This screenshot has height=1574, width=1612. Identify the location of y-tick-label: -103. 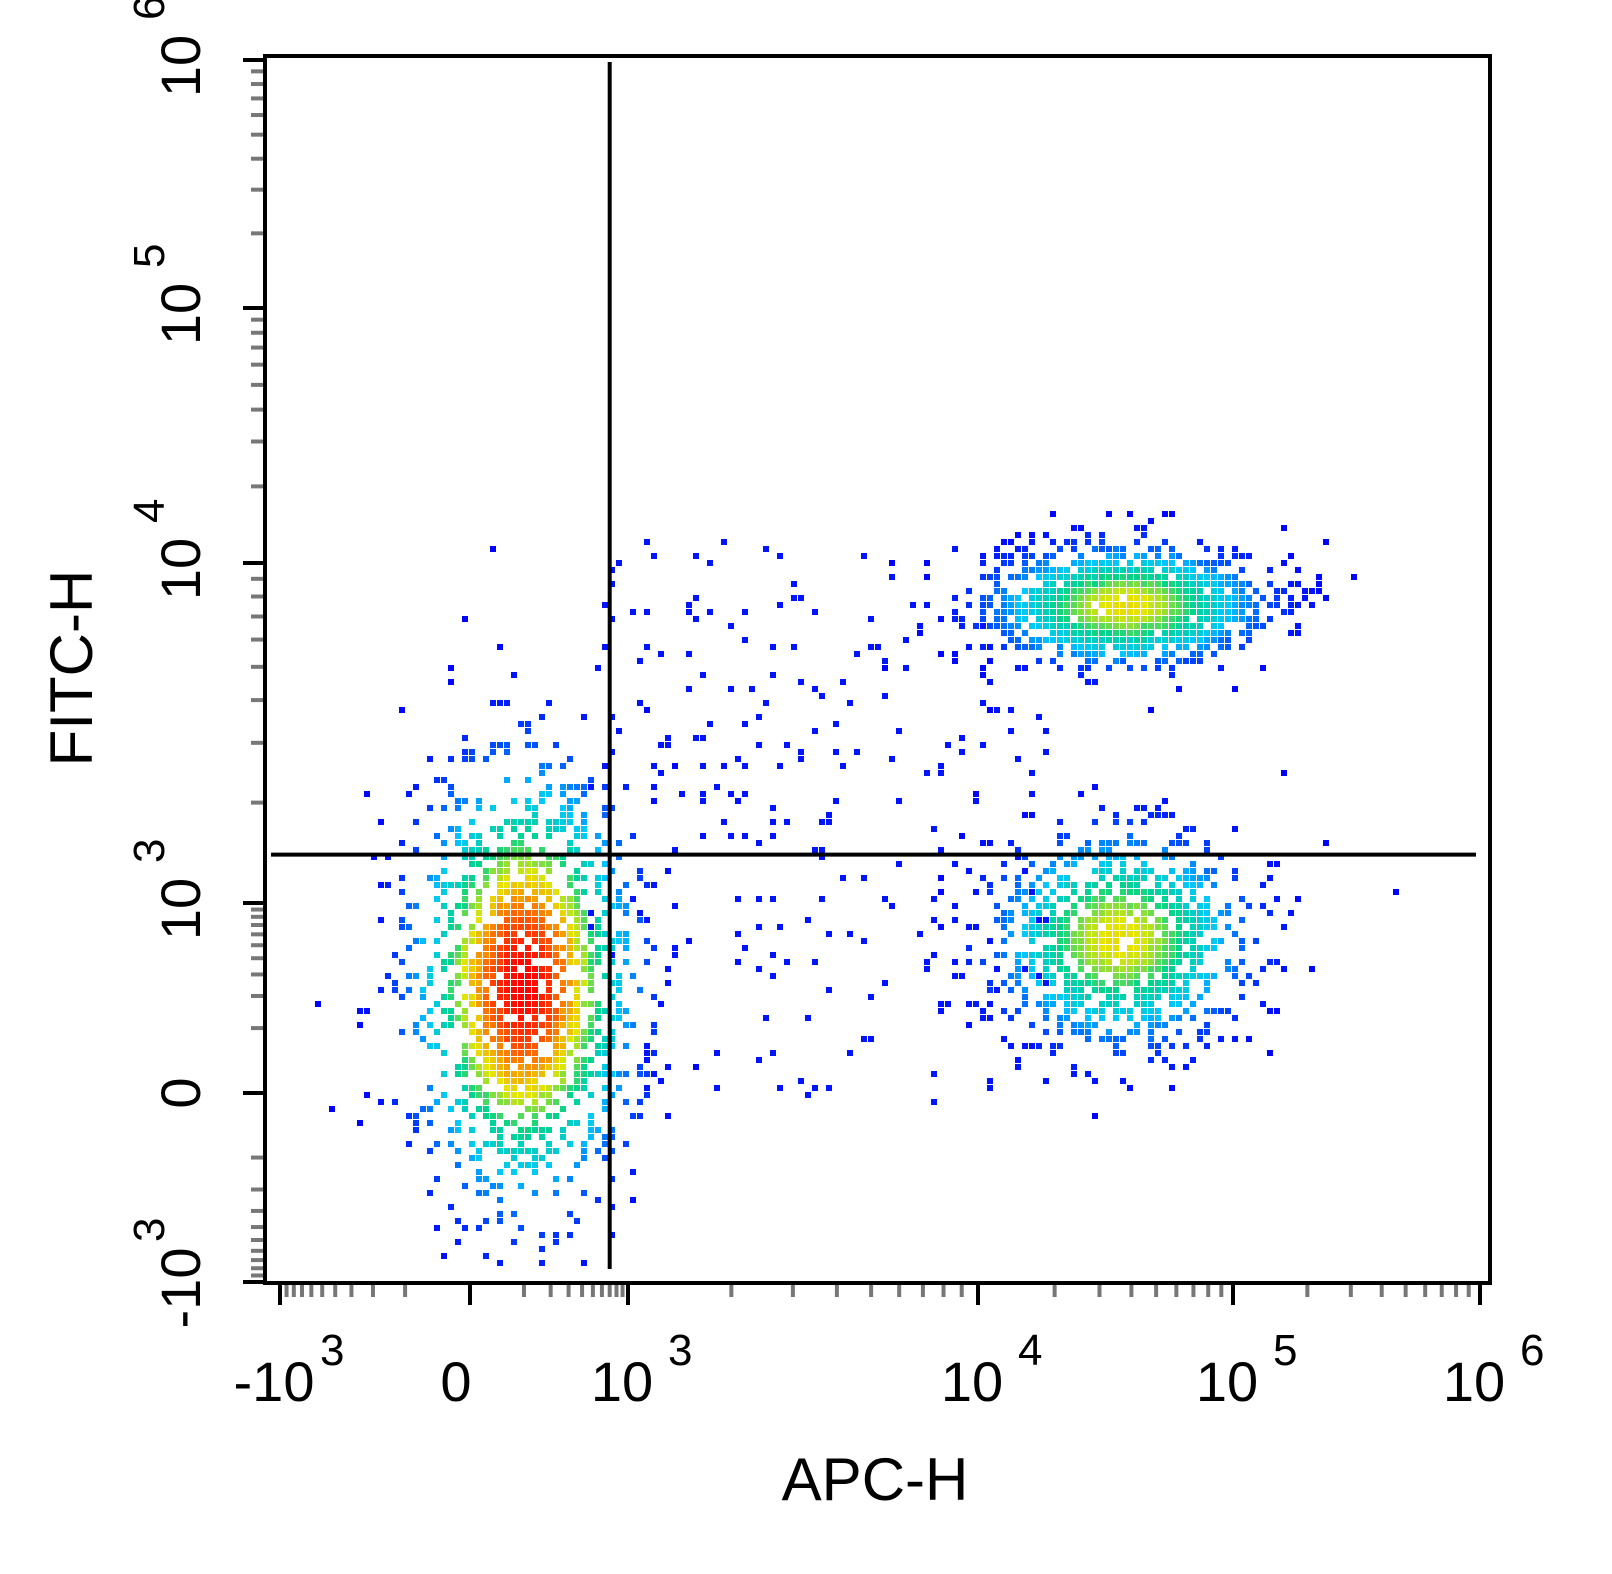
(168, 1273).